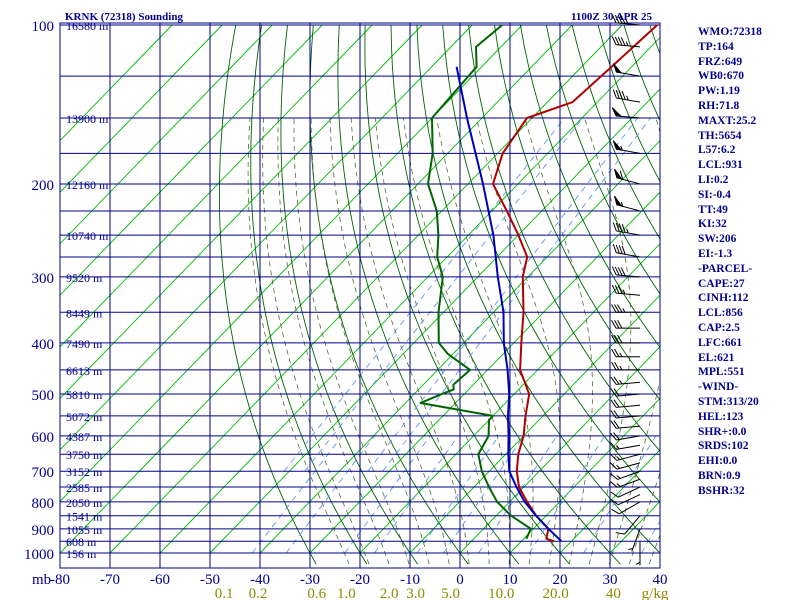  Describe the element at coordinates (660, 580) in the screenshot. I see `temperature-tick-label: 40` at that location.